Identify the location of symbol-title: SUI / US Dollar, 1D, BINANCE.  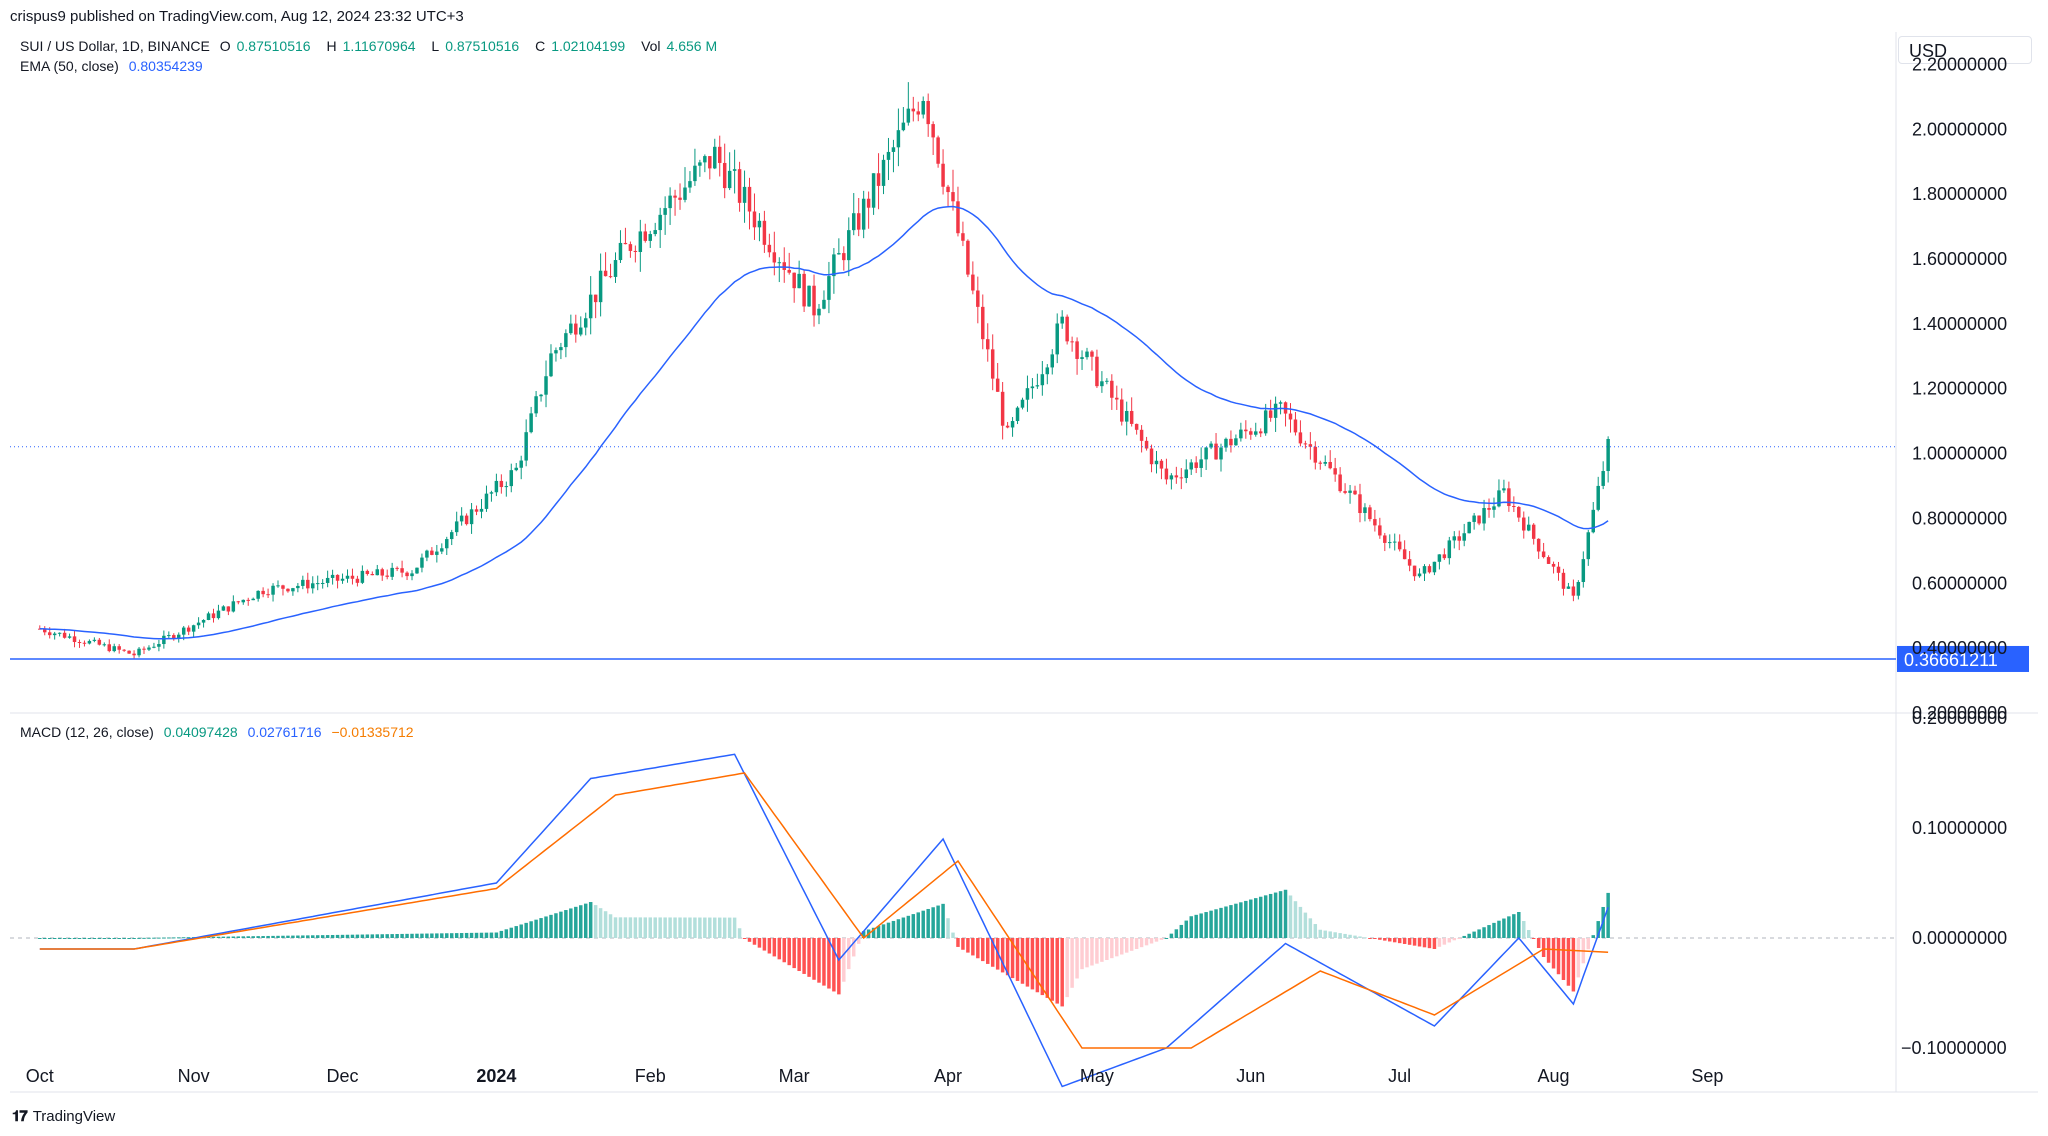
(115, 46).